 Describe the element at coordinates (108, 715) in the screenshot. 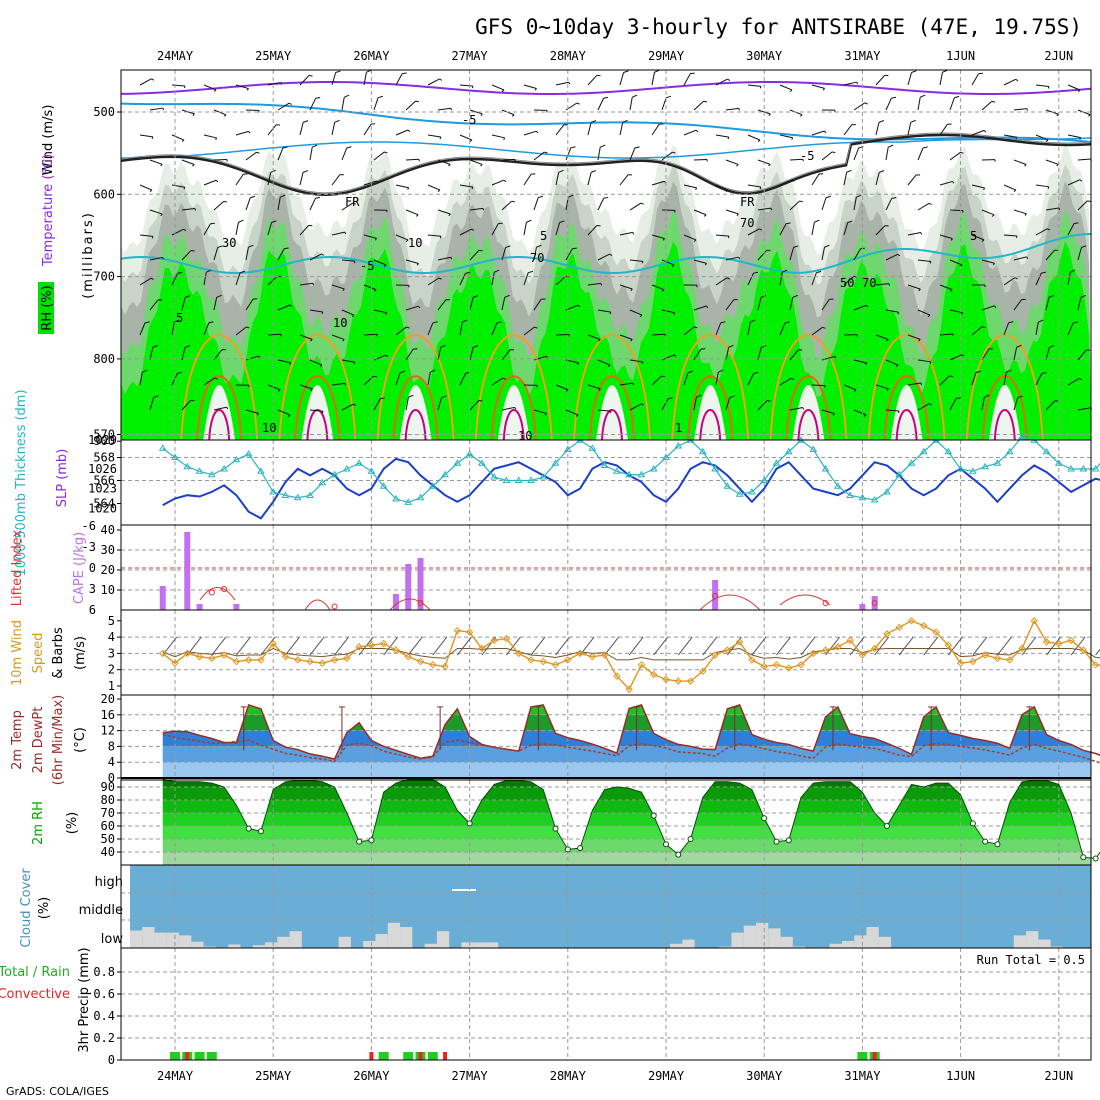

I see `y-tick-label: 16` at that location.